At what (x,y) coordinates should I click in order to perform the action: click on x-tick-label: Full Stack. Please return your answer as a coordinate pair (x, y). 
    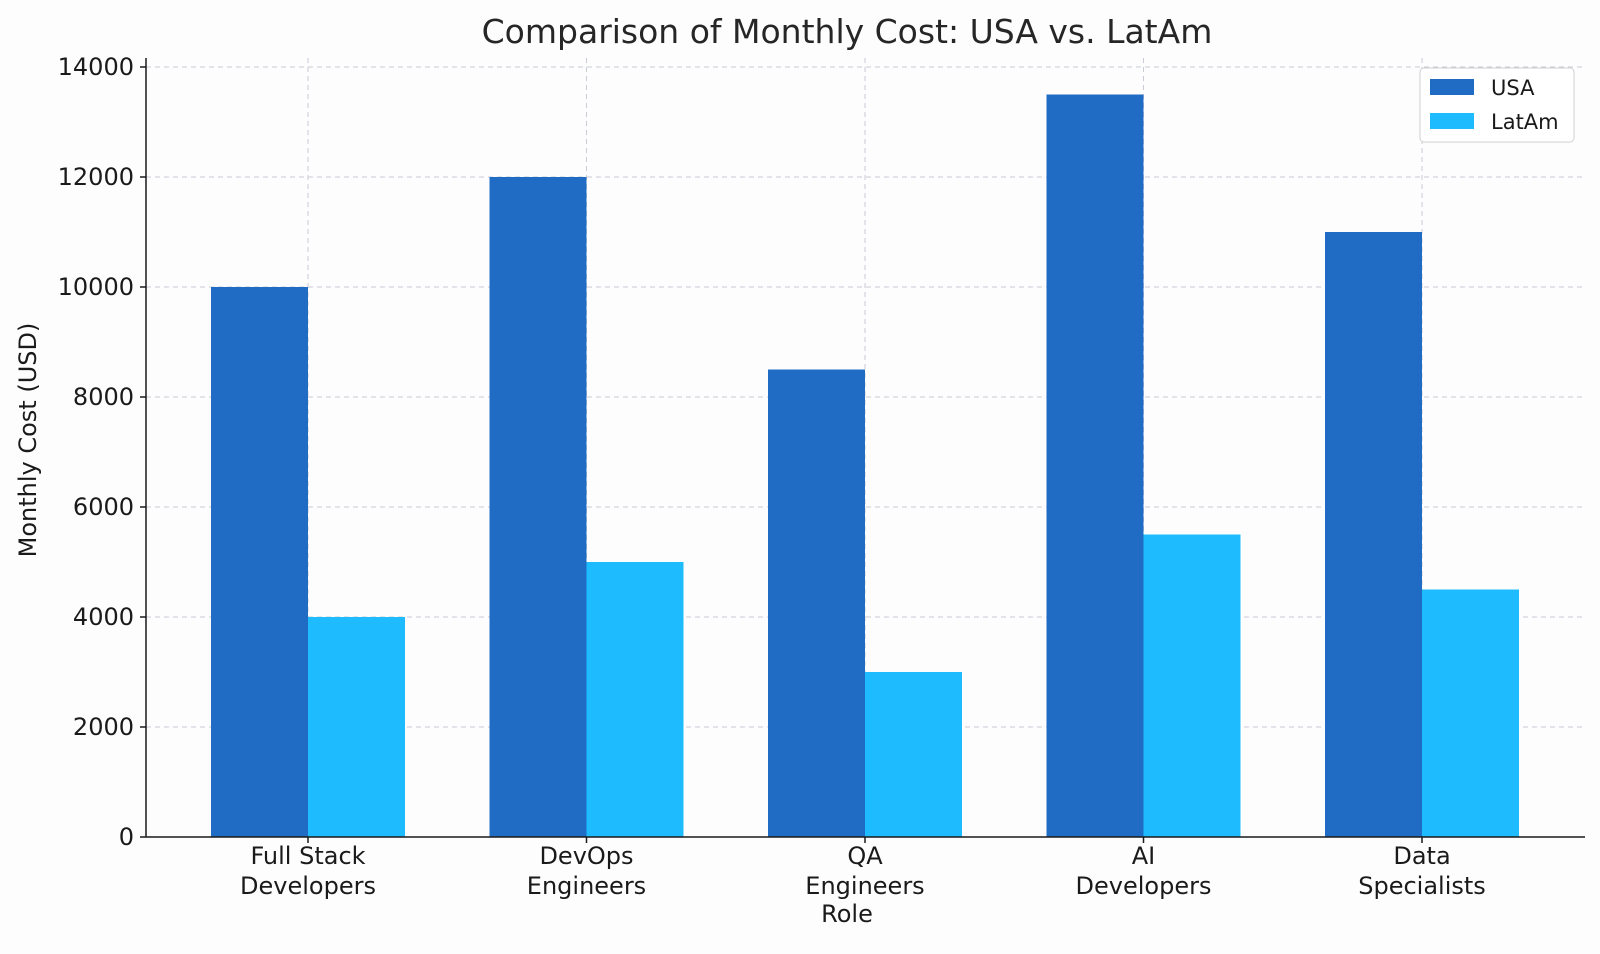
    Looking at the image, I should click on (307, 856).